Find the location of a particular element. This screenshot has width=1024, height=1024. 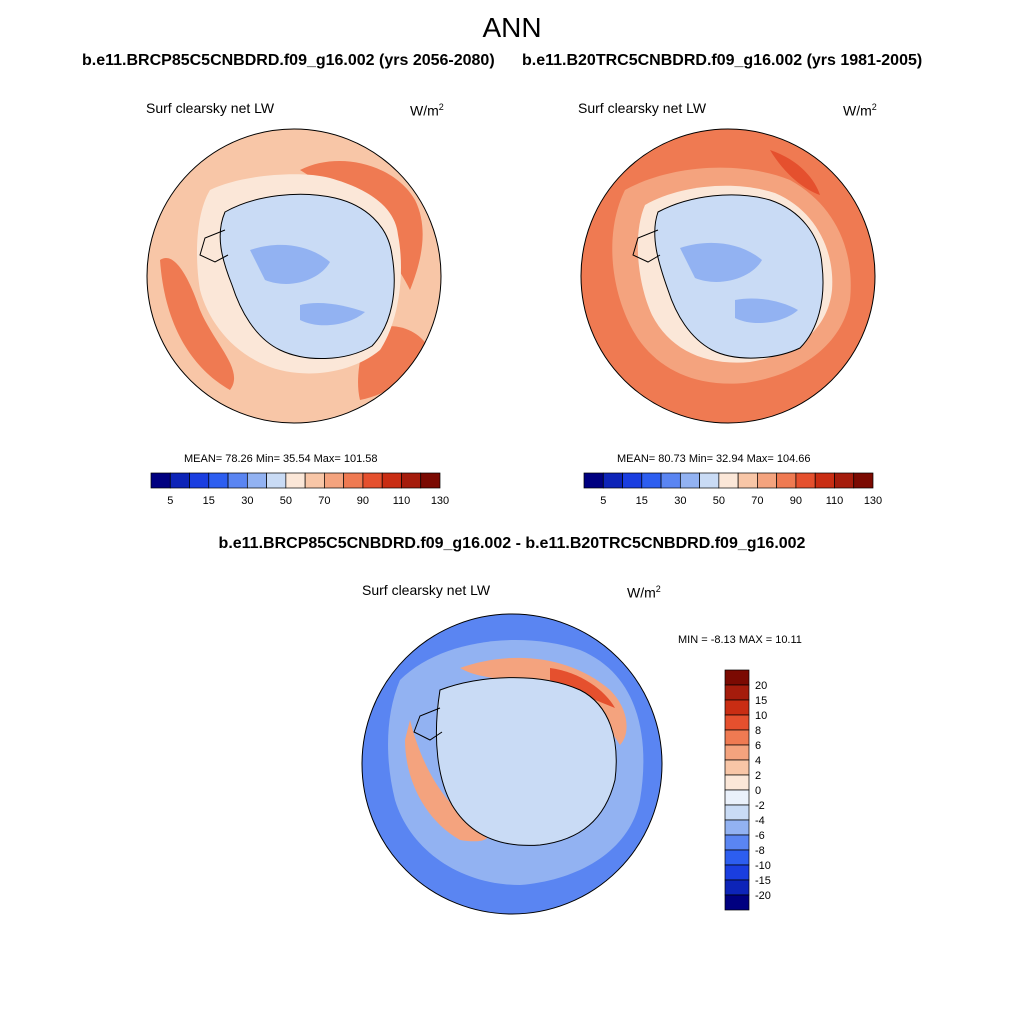

right-colorbar-tick-label: 30 is located at coordinates (680, 501).